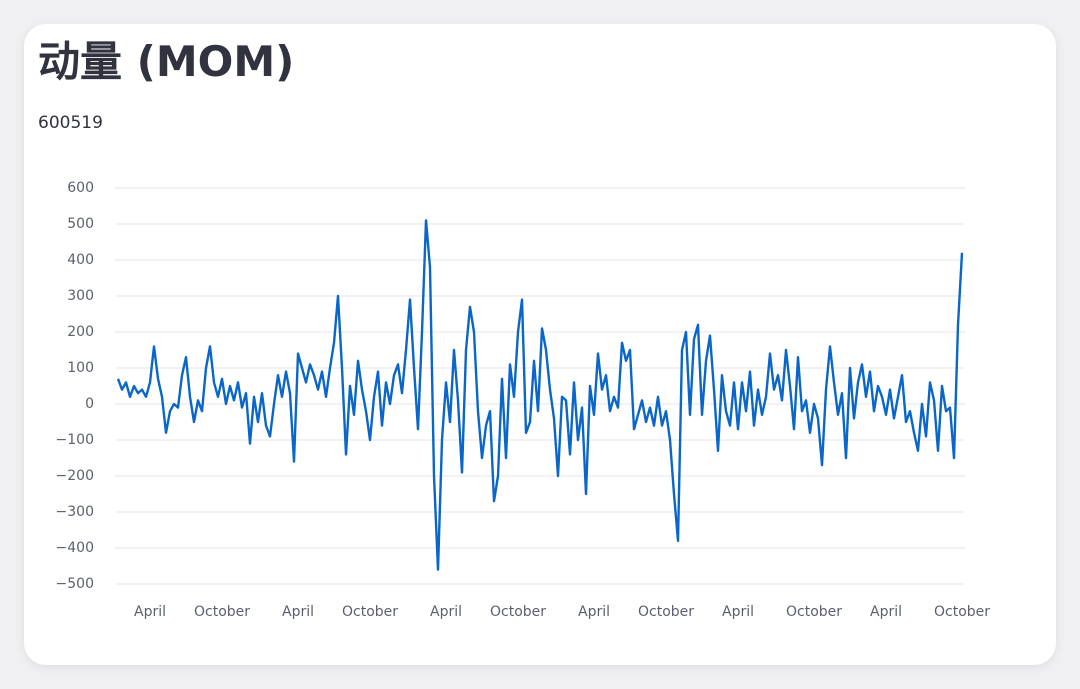 The image size is (1080, 689). Describe the element at coordinates (75, 548) in the screenshot. I see `y-tick-label: −400` at that location.